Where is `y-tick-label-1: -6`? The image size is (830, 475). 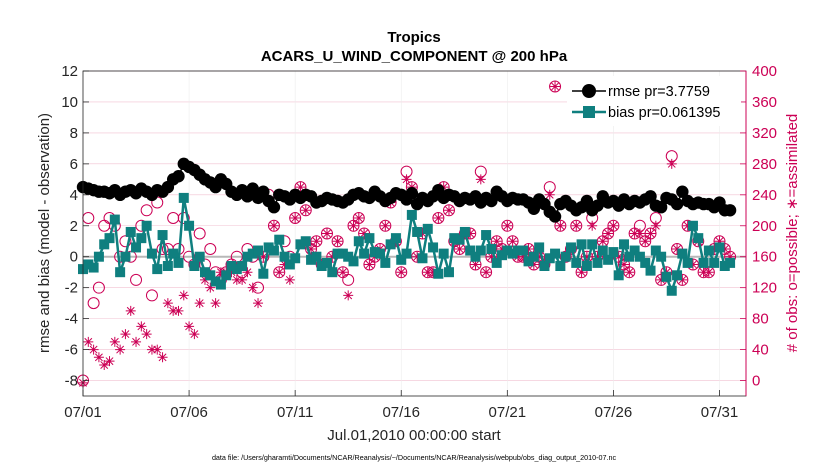 y-tick-label-1: -6 is located at coordinates (71, 350).